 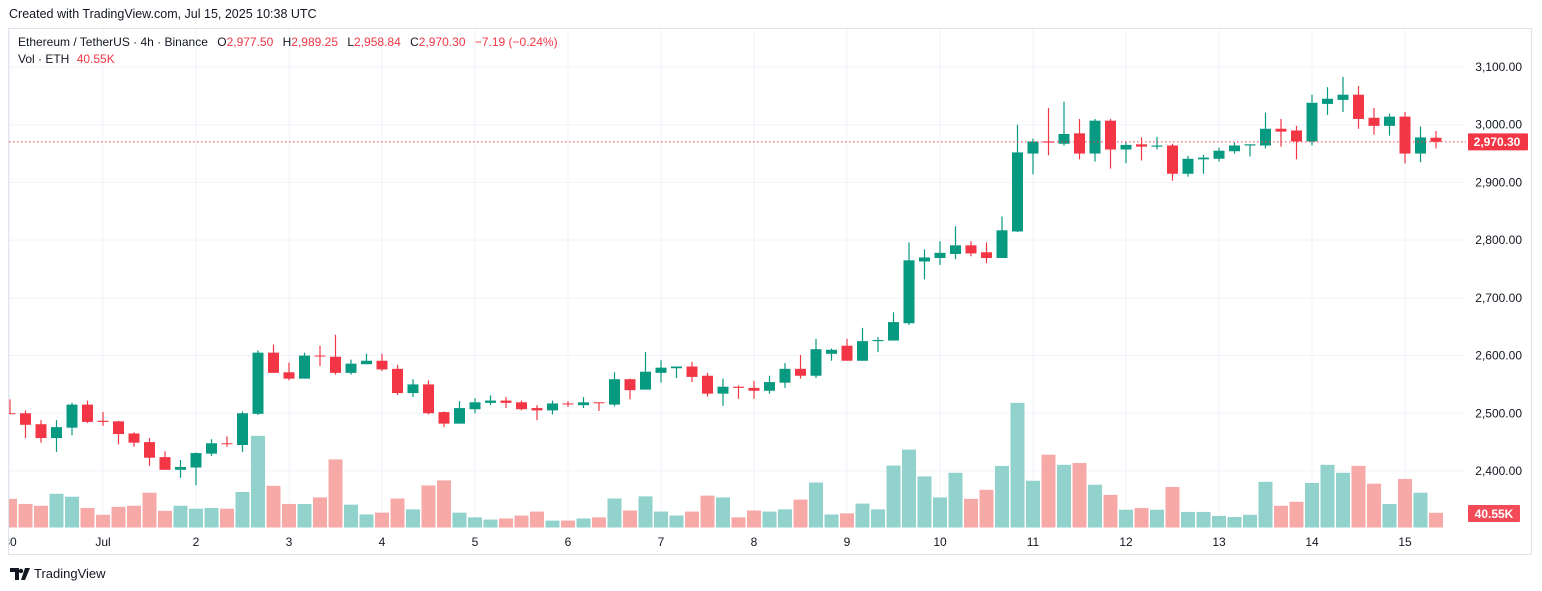 What do you see at coordinates (250, 42) in the screenshot?
I see `open-value: 2,977.50` at bounding box center [250, 42].